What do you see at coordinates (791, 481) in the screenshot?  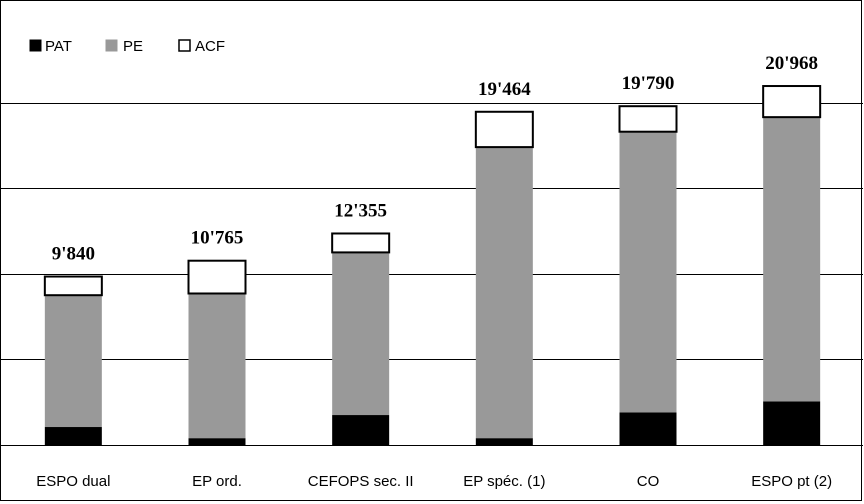 I see `category-label-5: ESPO pt (2)` at bounding box center [791, 481].